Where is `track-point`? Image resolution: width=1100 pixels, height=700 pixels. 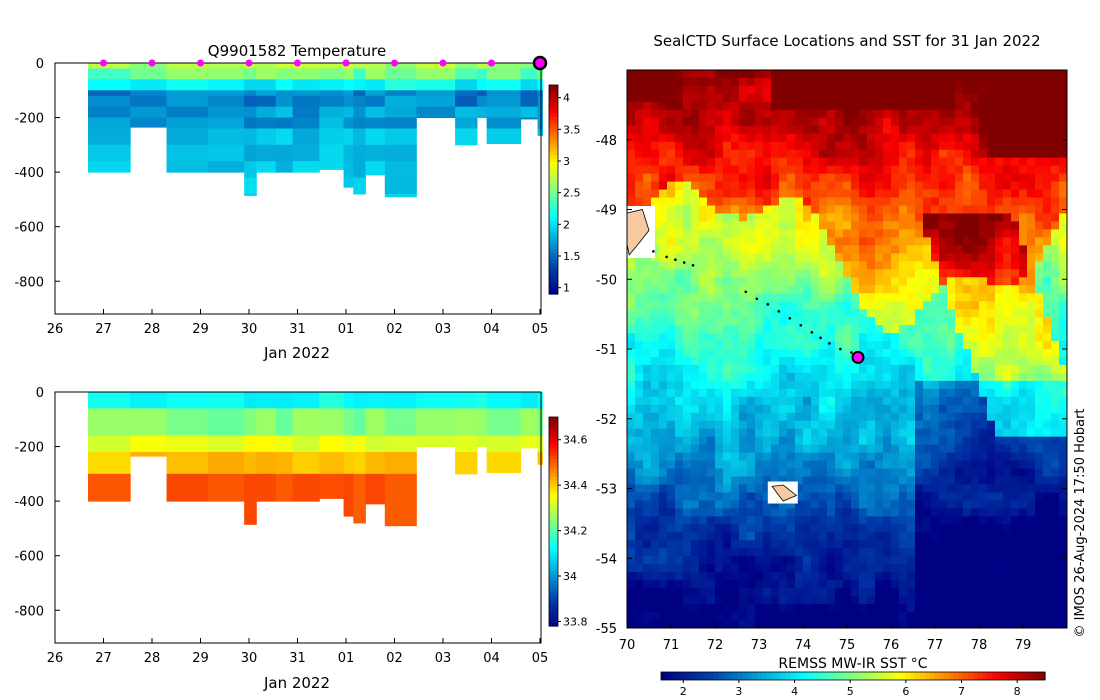 track-point is located at coordinates (757, 299).